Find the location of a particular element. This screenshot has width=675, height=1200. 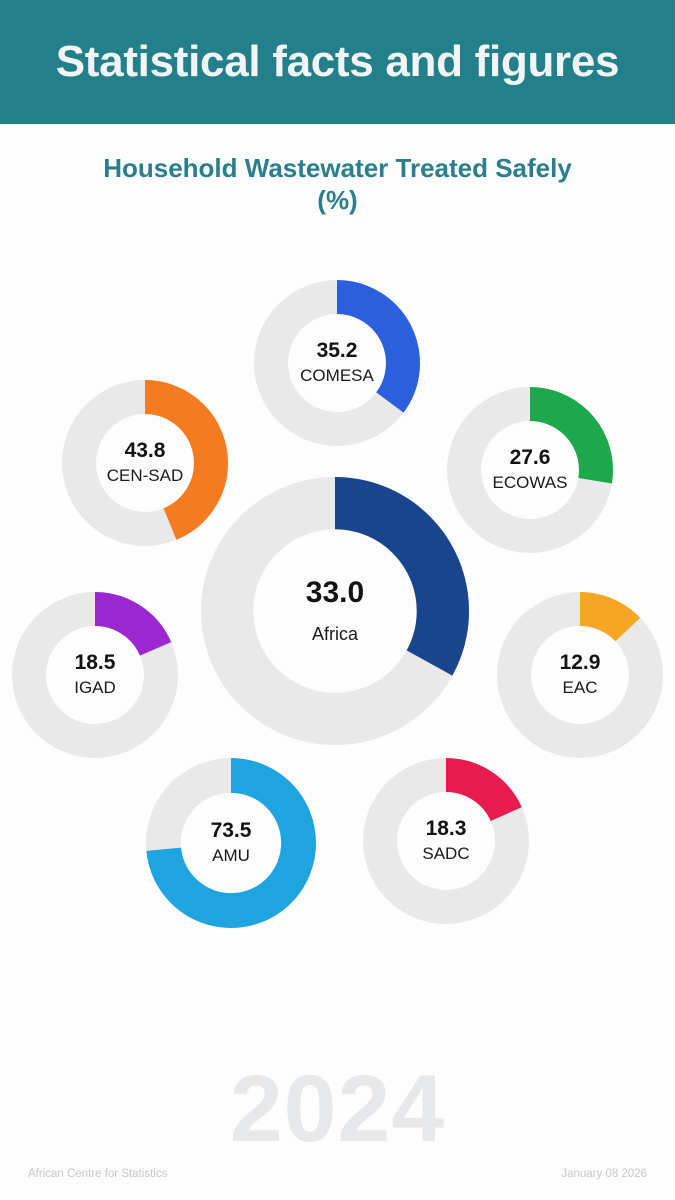

footer-source: African Centre for Statistics is located at coordinates (98, 1174).